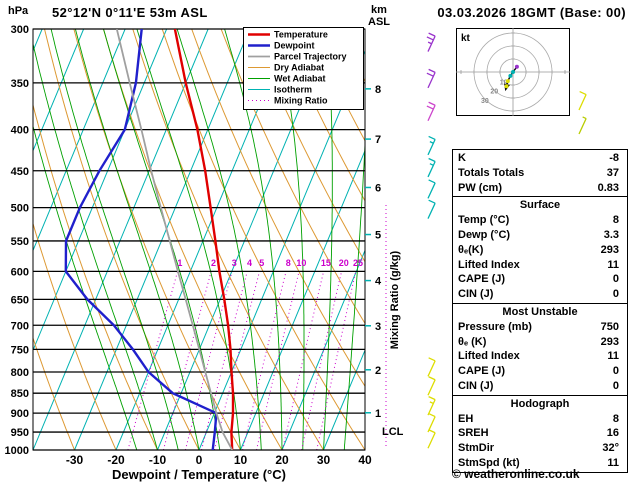  Describe the element at coordinates (20, 394) in the screenshot. I see `svg-text: 850` at that location.